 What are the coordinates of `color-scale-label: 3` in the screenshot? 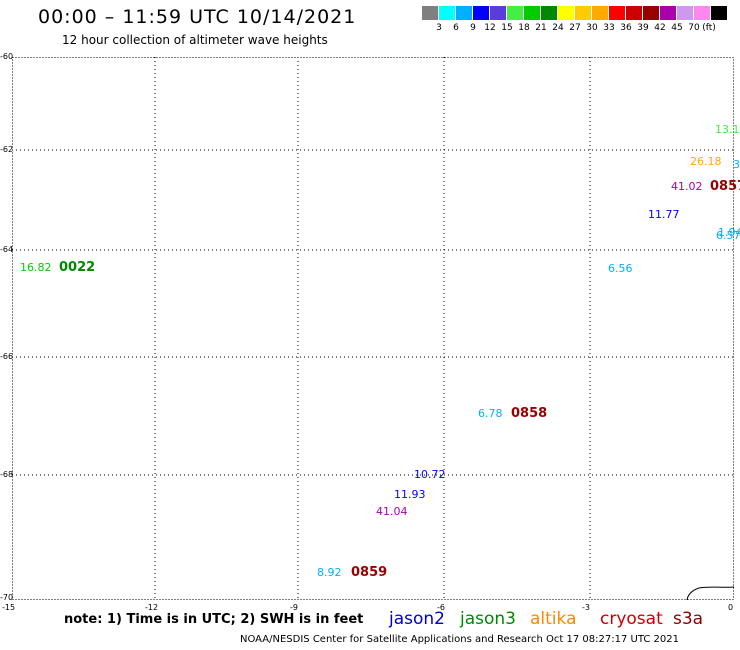 It's located at (439, 28).